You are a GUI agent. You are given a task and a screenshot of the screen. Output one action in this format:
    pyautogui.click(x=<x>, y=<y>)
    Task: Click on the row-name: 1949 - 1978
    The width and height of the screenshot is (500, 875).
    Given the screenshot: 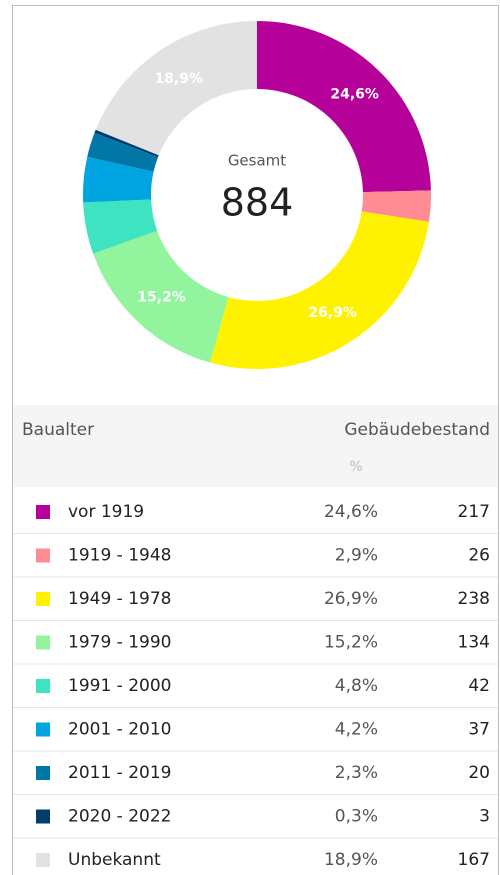 What is the action you would take?
    pyautogui.click(x=119, y=599)
    